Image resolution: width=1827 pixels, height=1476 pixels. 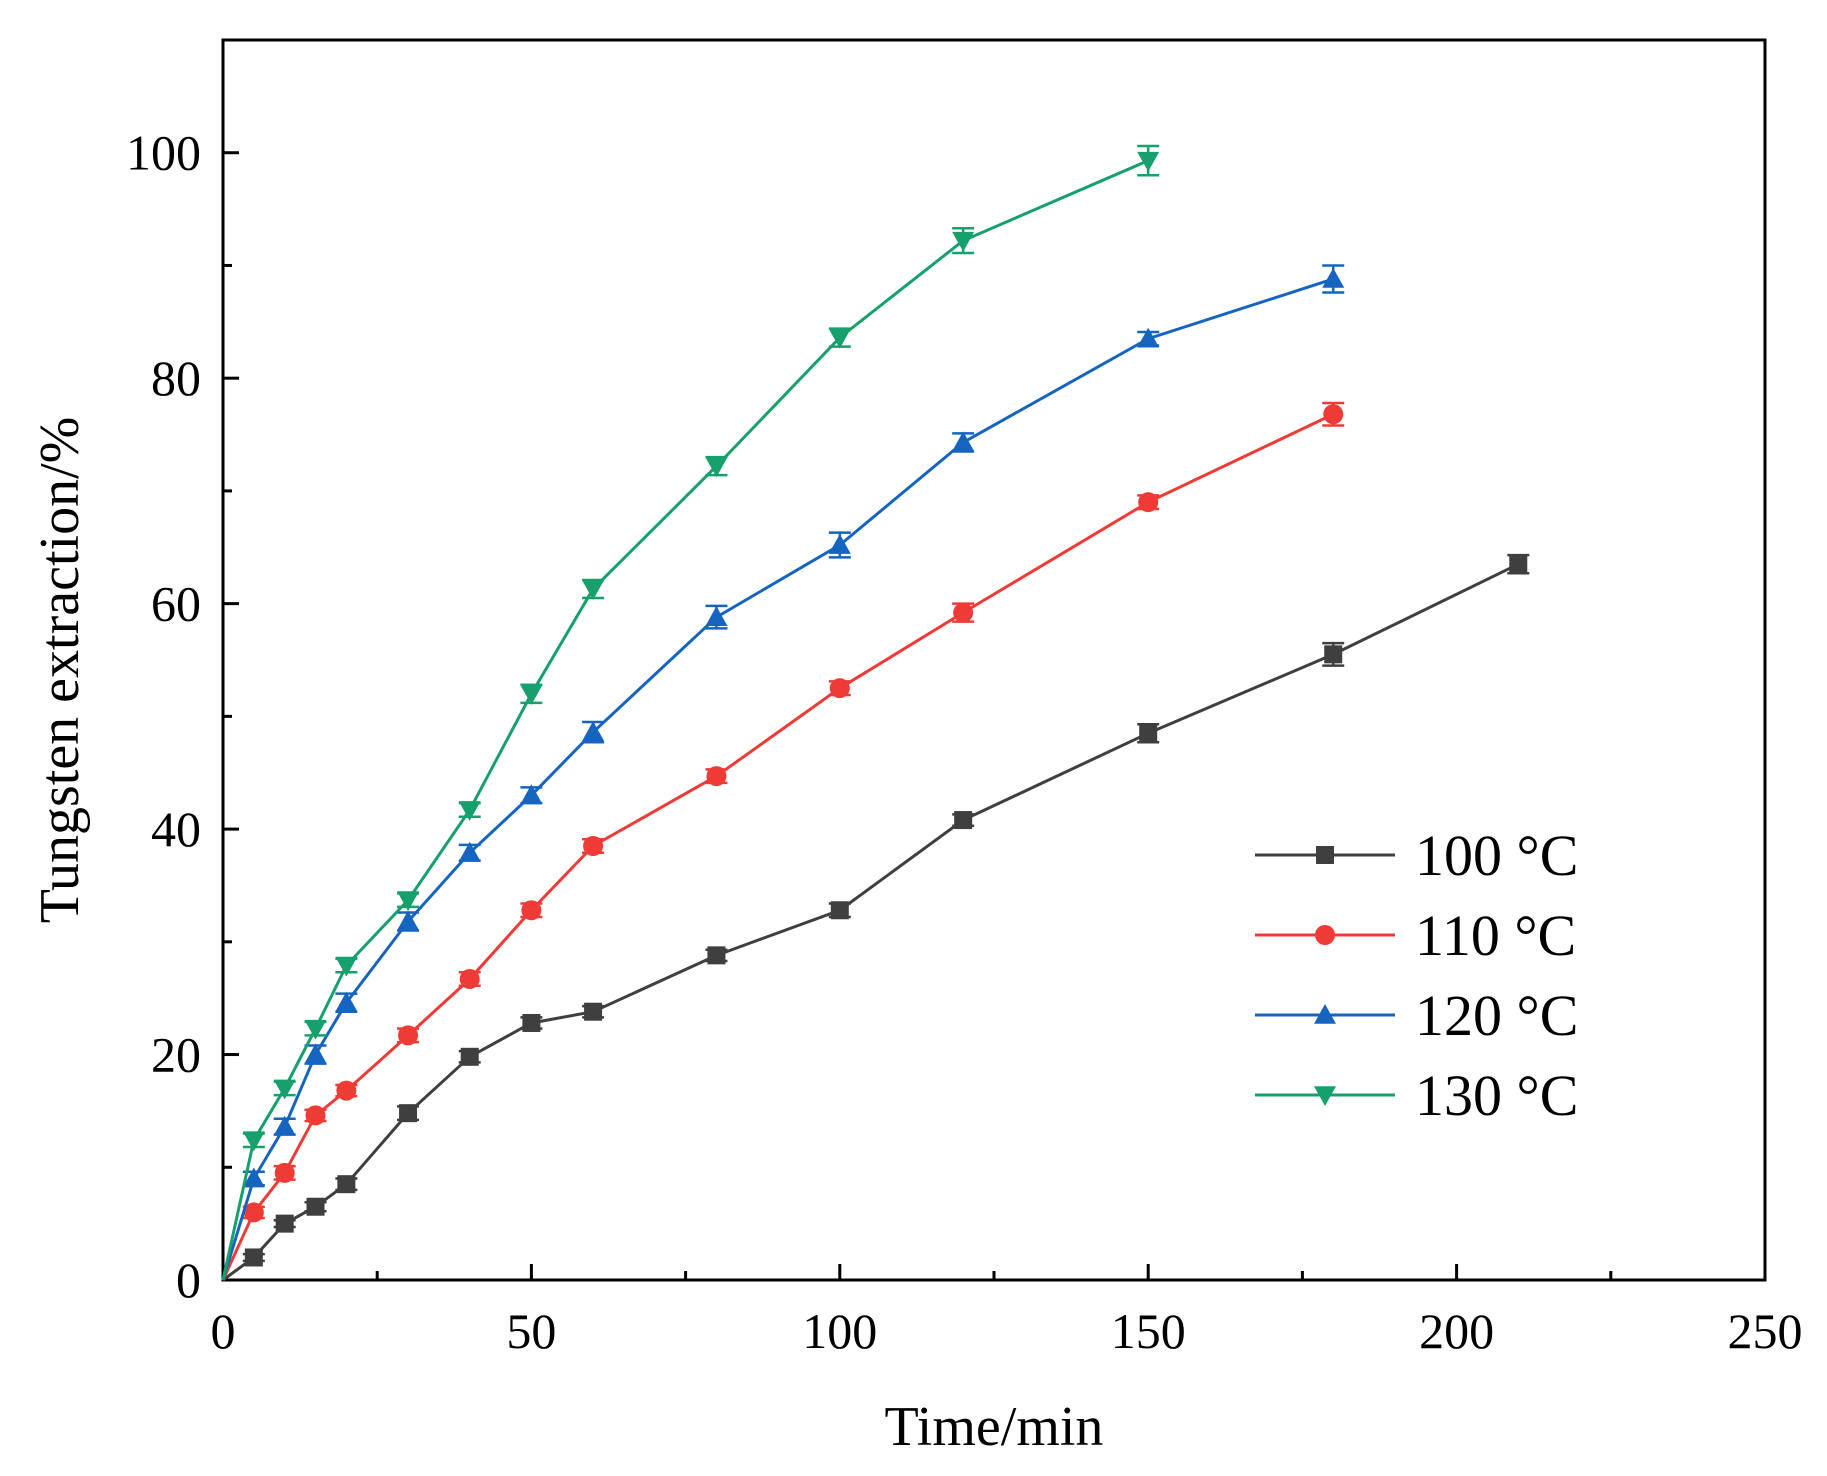 What do you see at coordinates (176, 604) in the screenshot?
I see `y-tick-label: 60` at bounding box center [176, 604].